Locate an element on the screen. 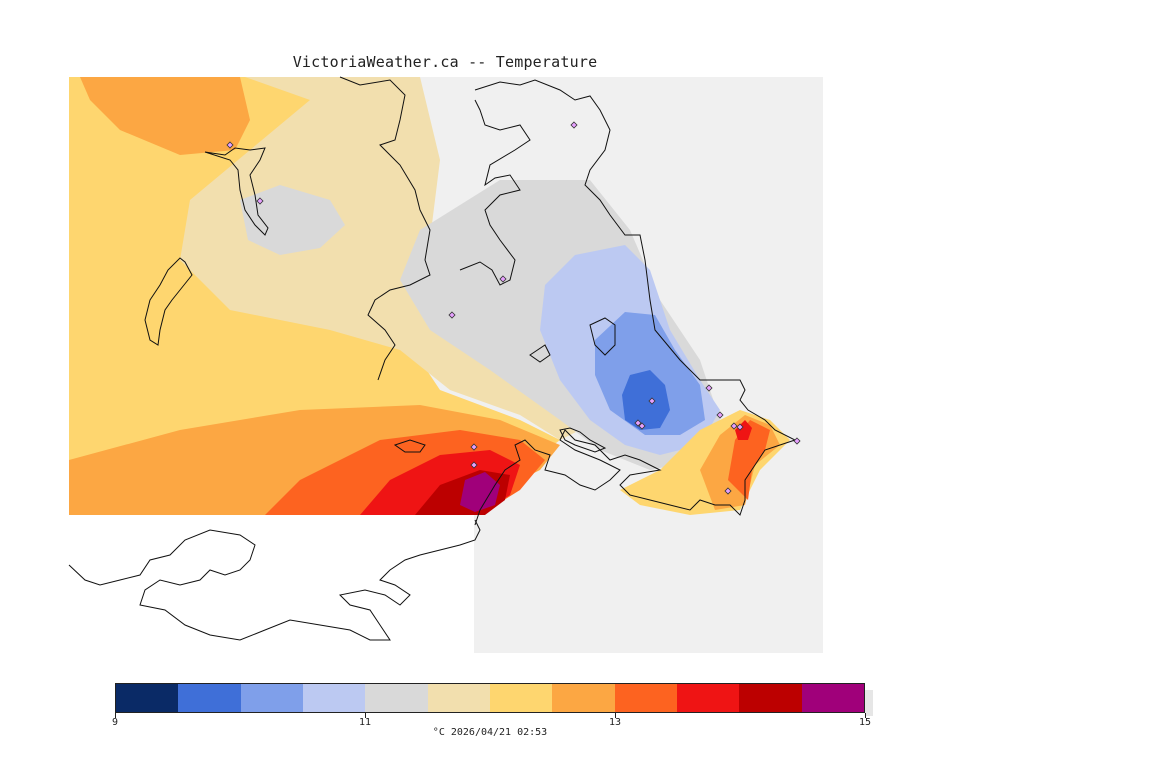 Image resolution: width=1152 pixels, height=768 pixels. contour-band-9.5-10 is located at coordinates (646, 400).